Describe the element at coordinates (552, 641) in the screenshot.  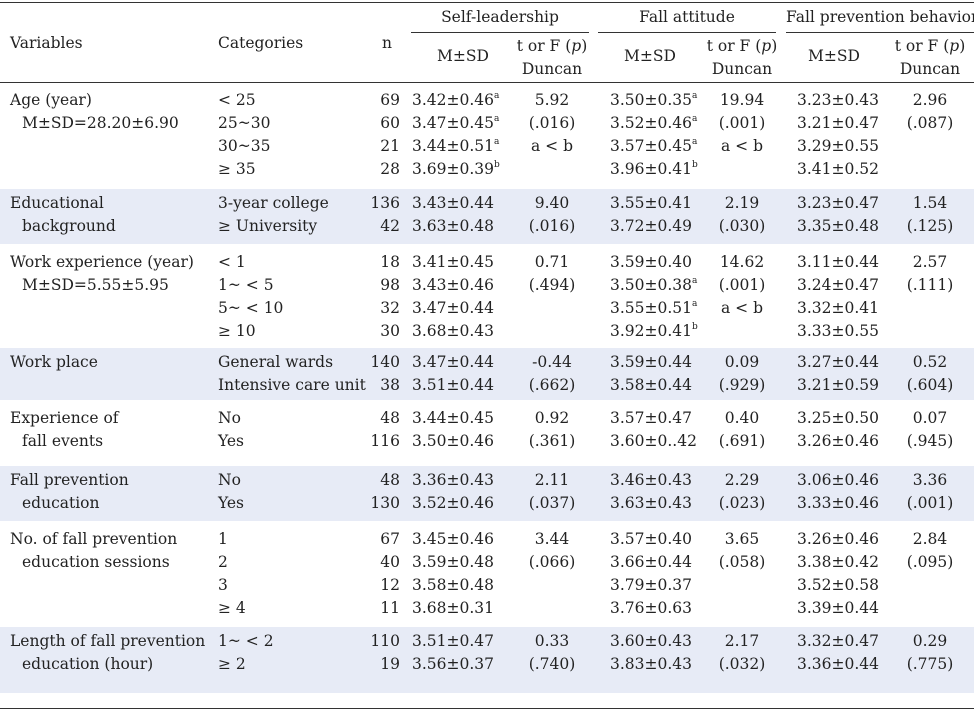
I see `self-leadership-test-cell-line: 0.33` at that location.